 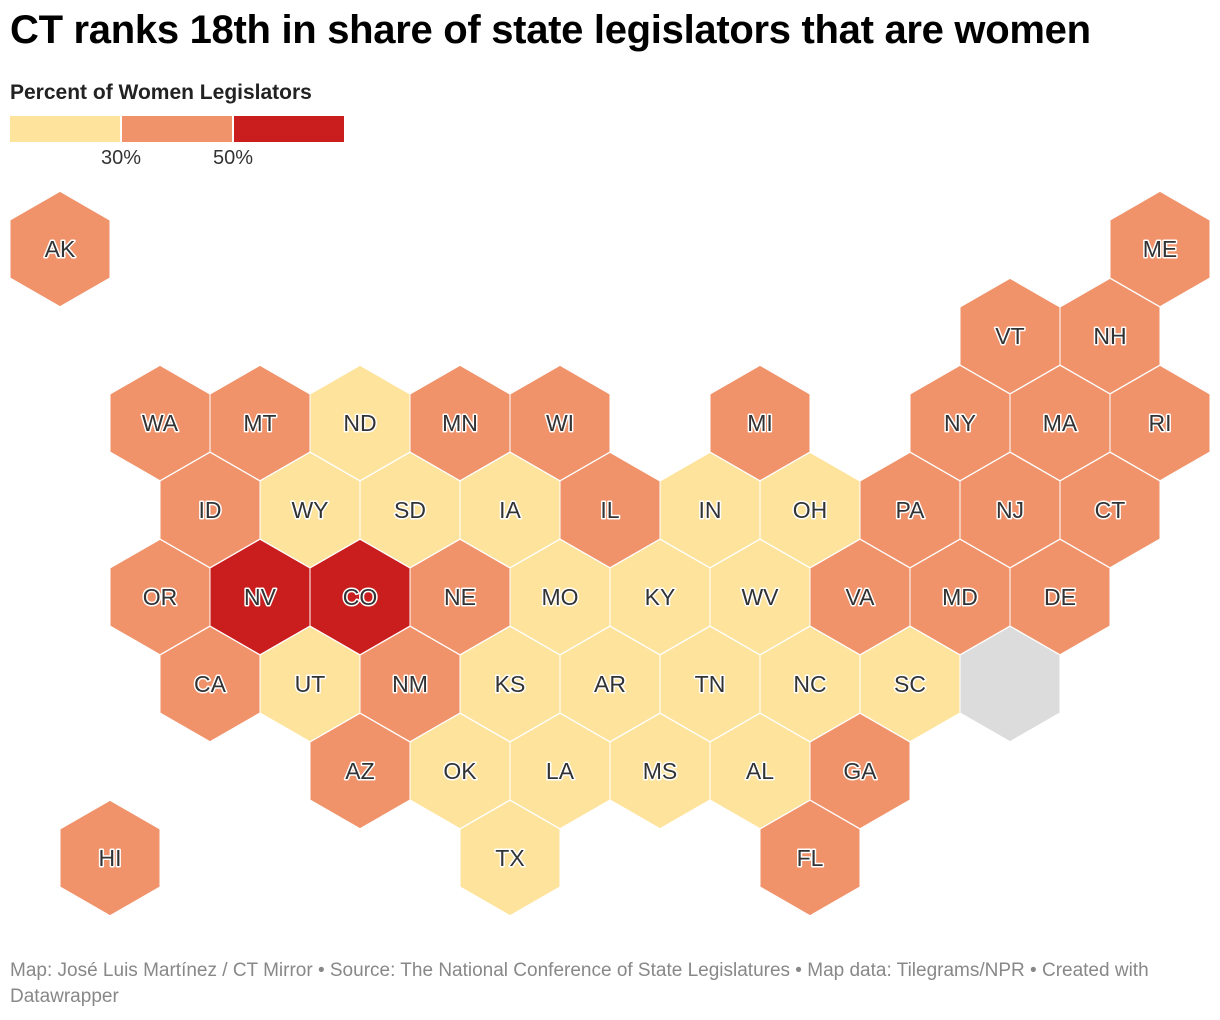 I want to click on state-az: AZ, so click(x=360, y=771).